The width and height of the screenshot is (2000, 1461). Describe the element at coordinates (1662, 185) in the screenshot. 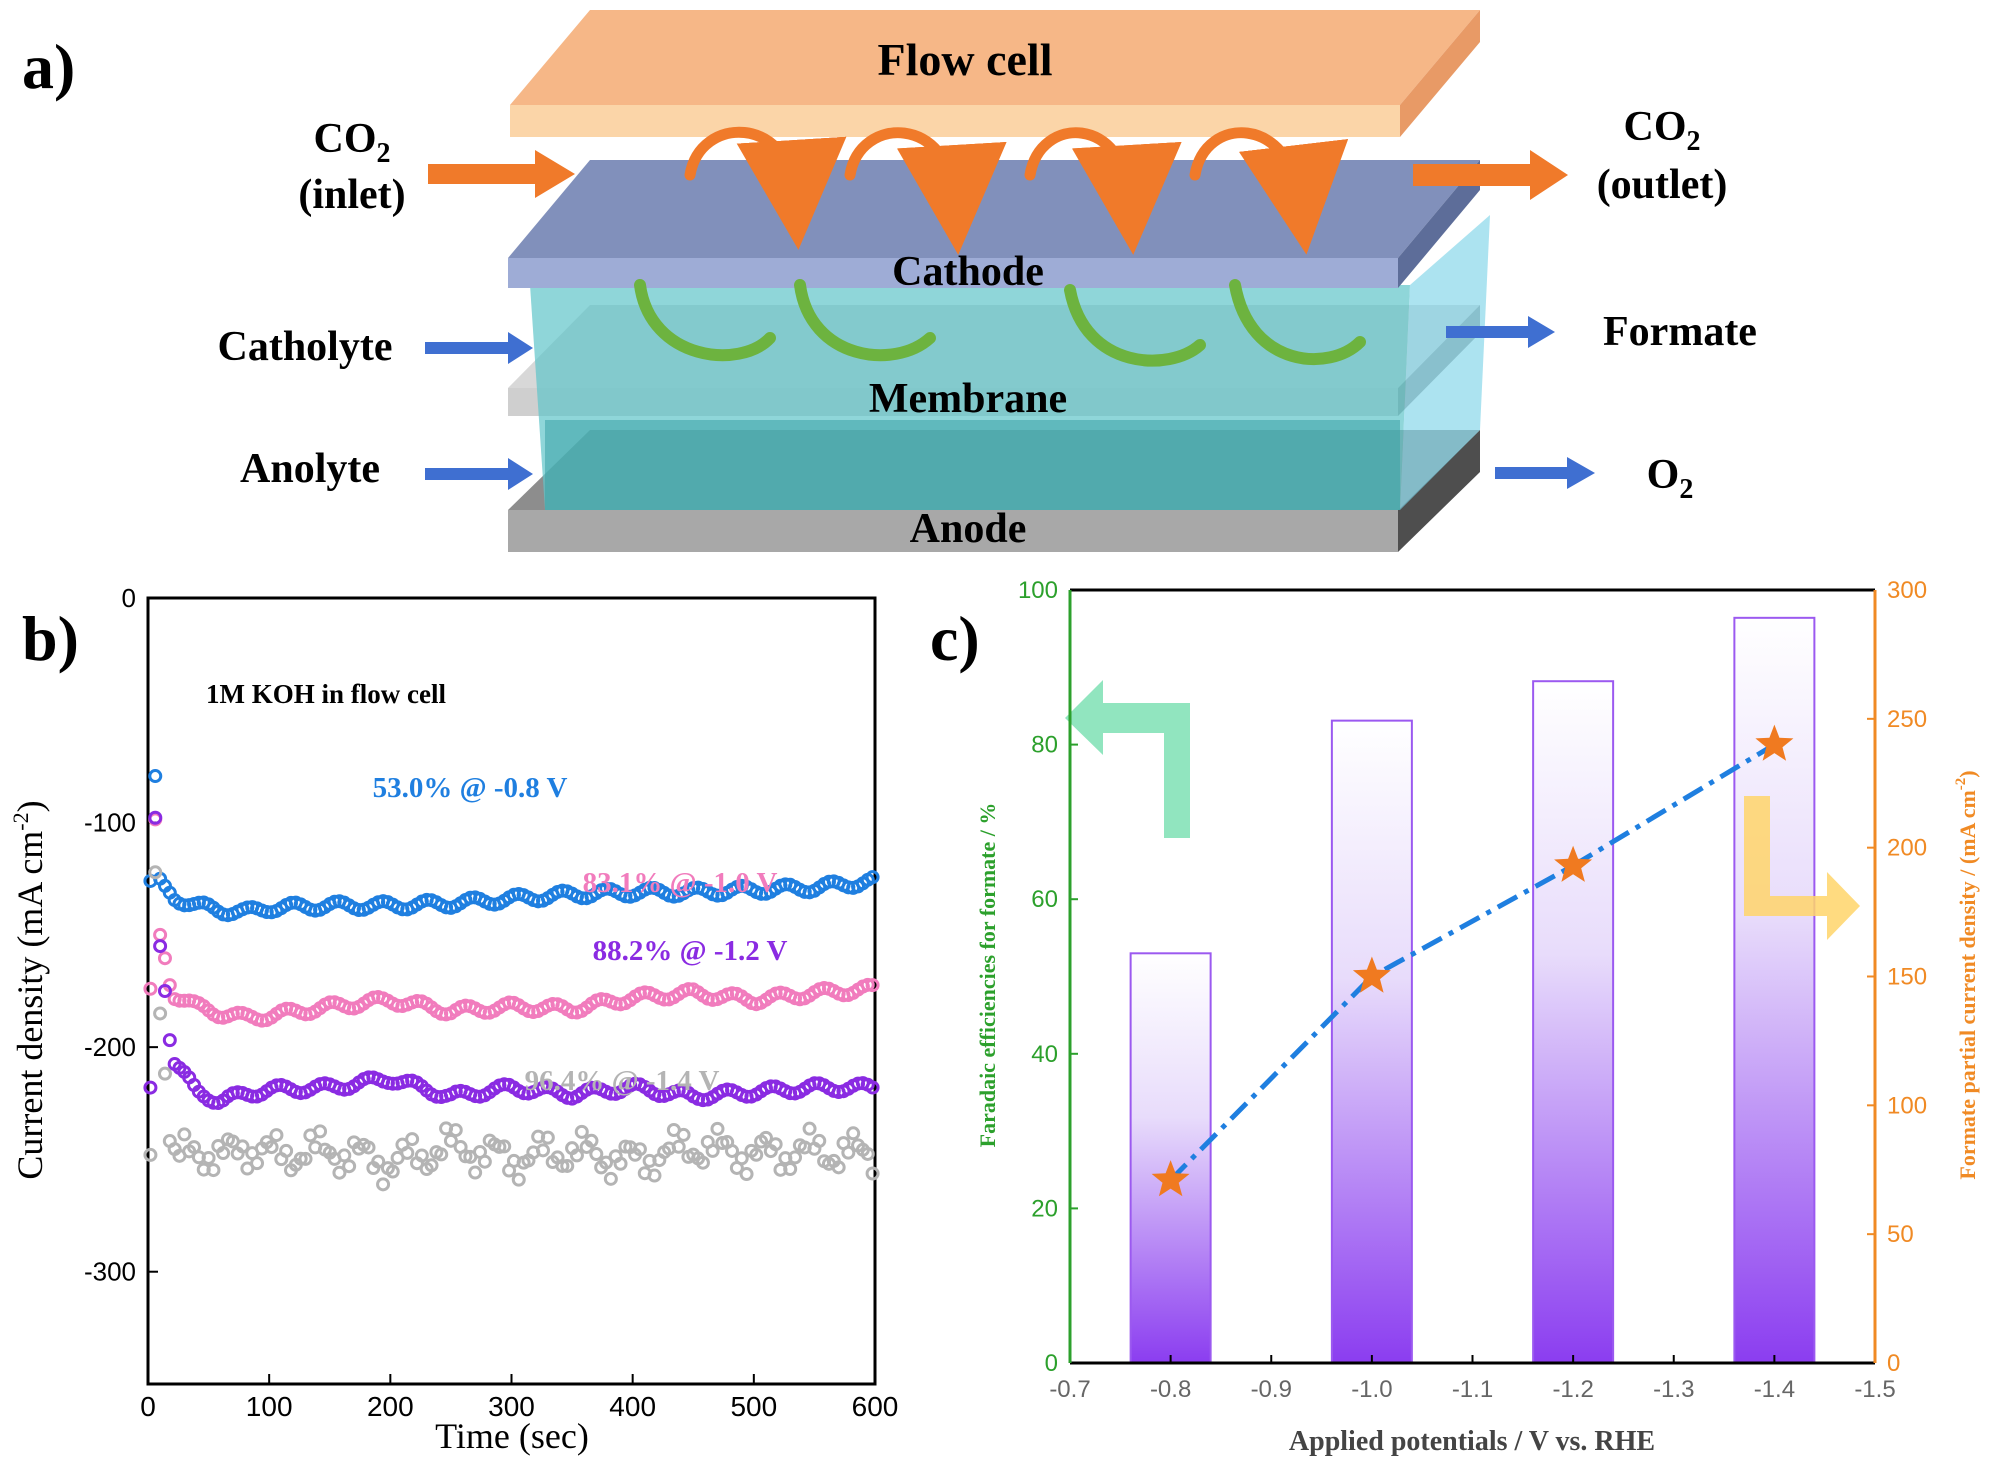

I see `co2-outlet-note: (outlet)` at that location.